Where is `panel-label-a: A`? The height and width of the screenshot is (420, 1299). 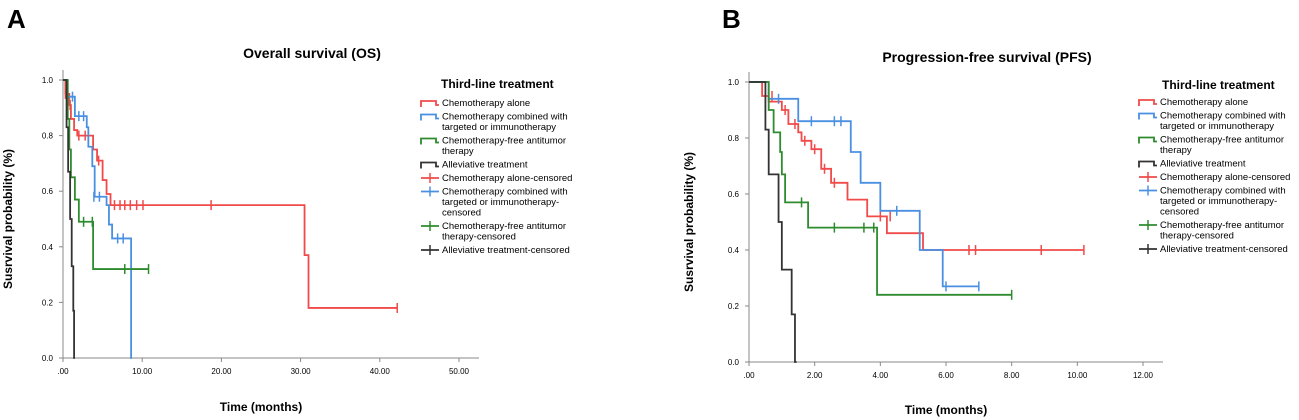 panel-label-a: A is located at coordinates (16, 19).